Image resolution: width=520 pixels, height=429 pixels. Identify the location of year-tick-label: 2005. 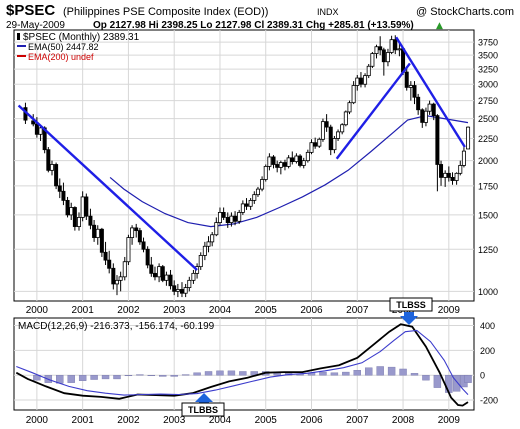
(266, 310).